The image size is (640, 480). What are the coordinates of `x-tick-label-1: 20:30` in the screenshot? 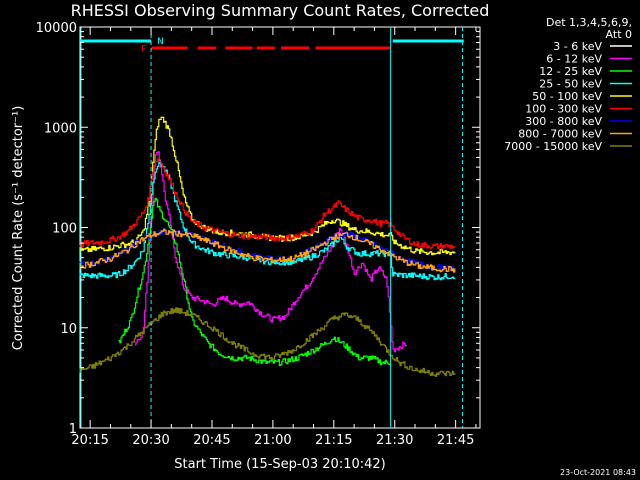 It's located at (150, 440).